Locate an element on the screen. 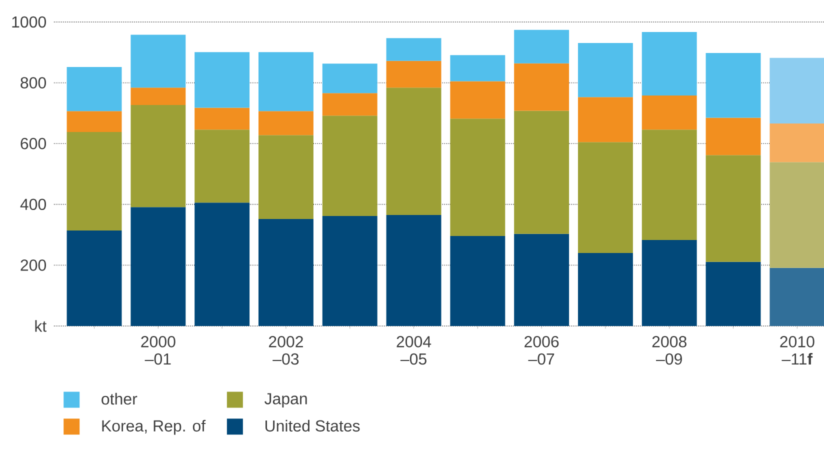  y-tick-label: 600 is located at coordinates (33, 144).